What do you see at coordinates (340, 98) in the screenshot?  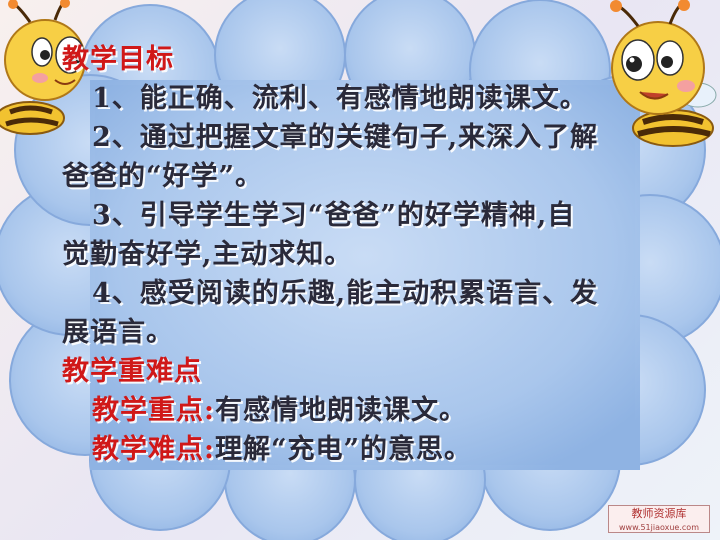 I see `objective-item-1: 1、能正确、流利、有感情地朗读课文。` at bounding box center [340, 98].